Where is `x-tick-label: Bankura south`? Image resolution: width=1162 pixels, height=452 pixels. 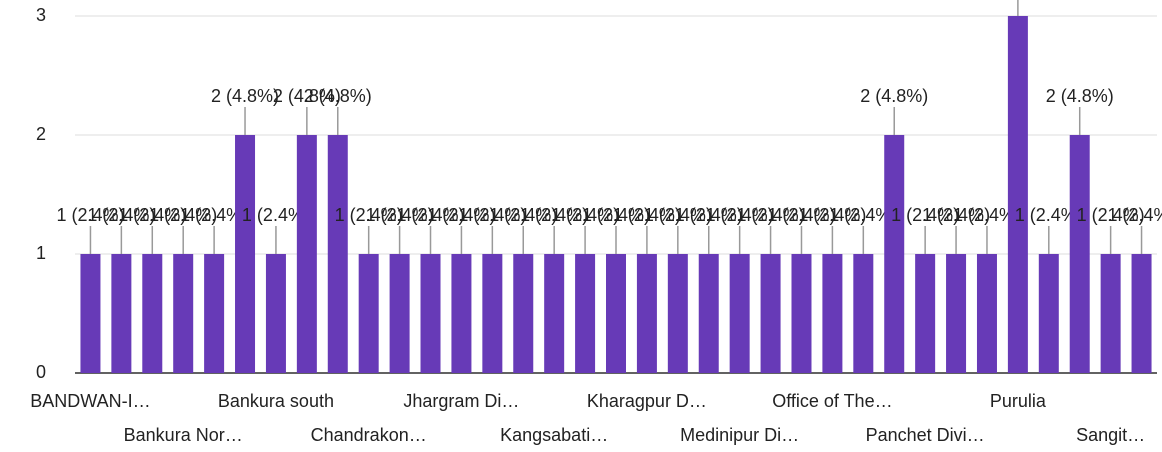
x-tick-label: Bankura south is located at coordinates (276, 401).